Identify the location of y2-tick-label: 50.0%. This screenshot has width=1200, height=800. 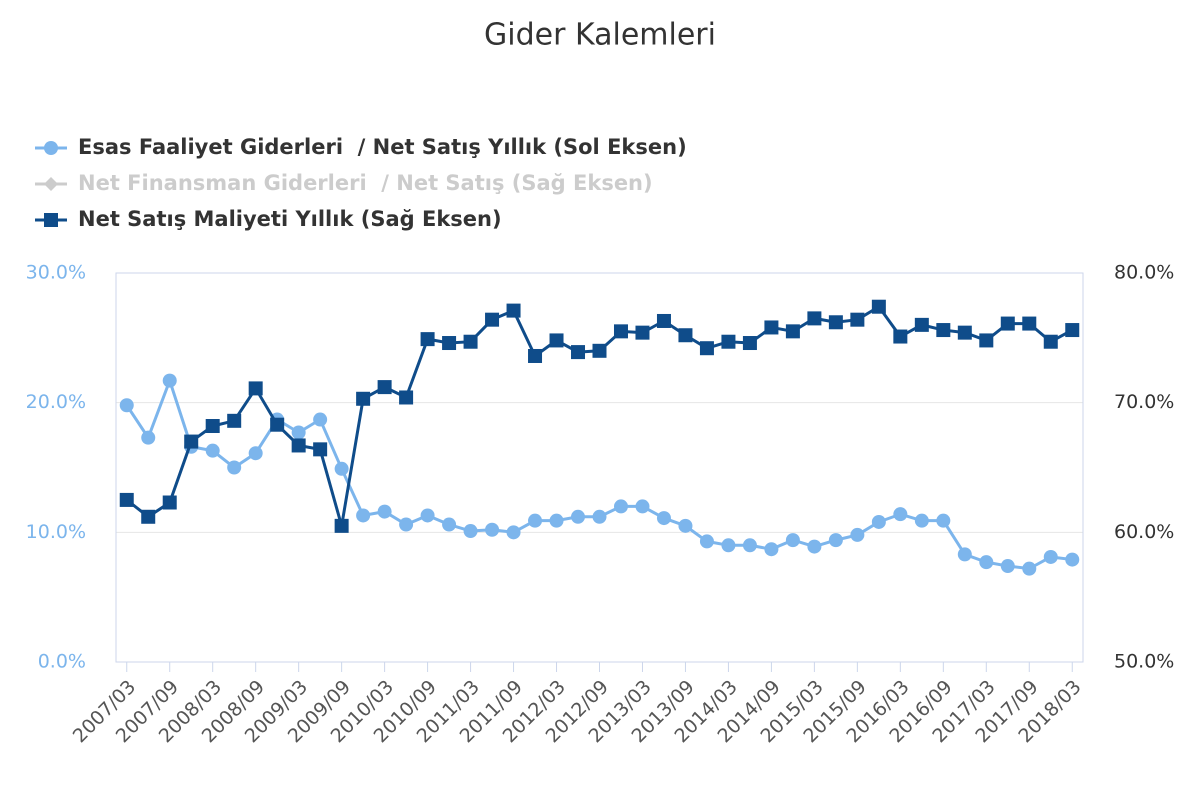
(1144, 662).